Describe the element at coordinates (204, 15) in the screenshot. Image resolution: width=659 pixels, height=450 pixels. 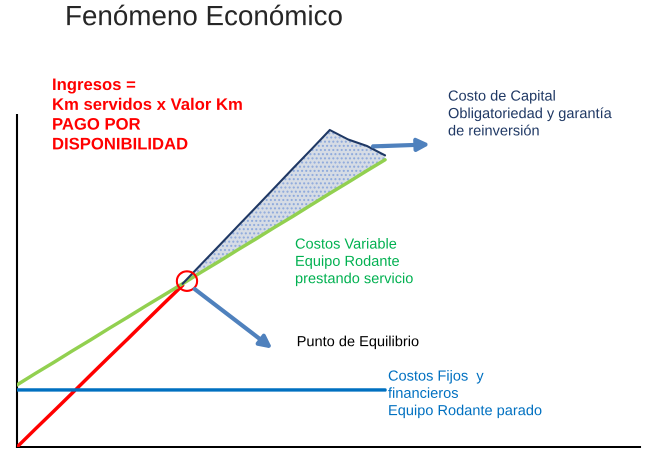
I see `chart-title: Fenómeno Económico` at that location.